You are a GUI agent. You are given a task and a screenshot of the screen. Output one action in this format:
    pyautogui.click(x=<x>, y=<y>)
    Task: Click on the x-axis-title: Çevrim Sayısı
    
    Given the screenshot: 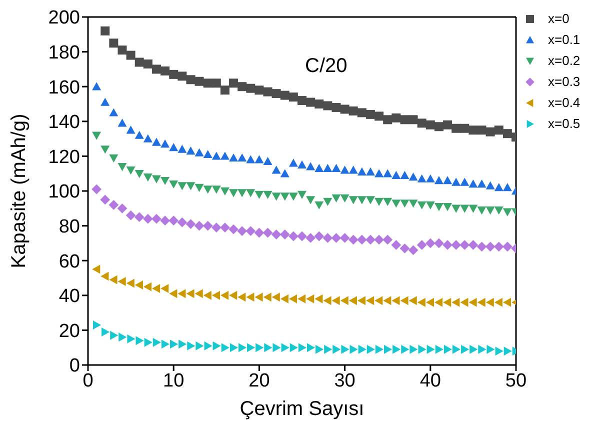 What is the action you would take?
    pyautogui.click(x=302, y=409)
    